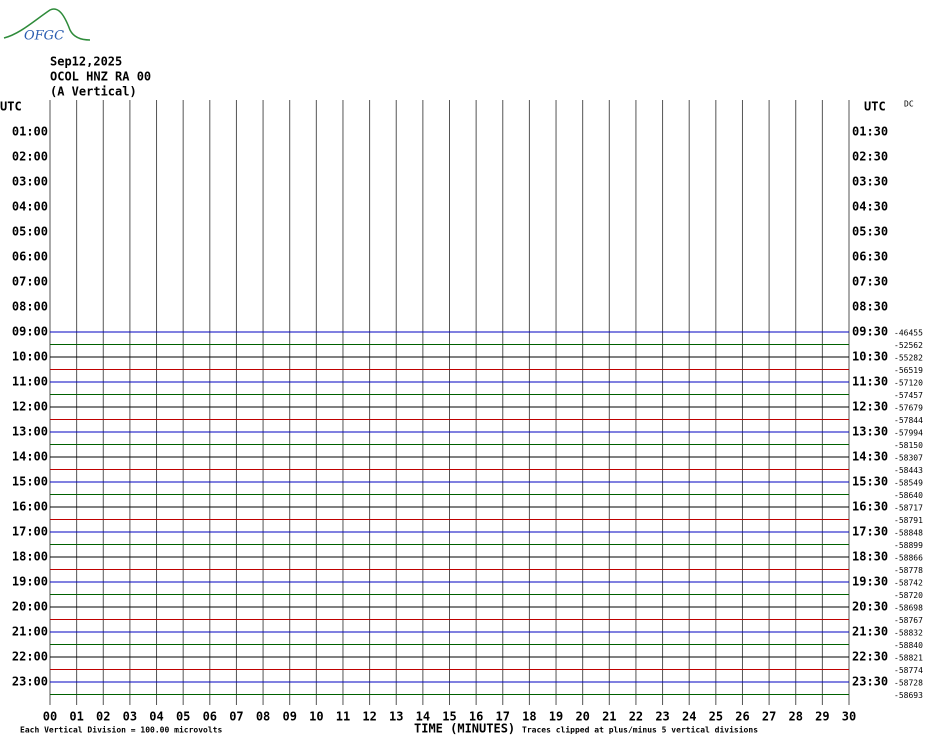  What do you see at coordinates (870, 207) in the screenshot?
I see `hour-label: 04:30` at bounding box center [870, 207].